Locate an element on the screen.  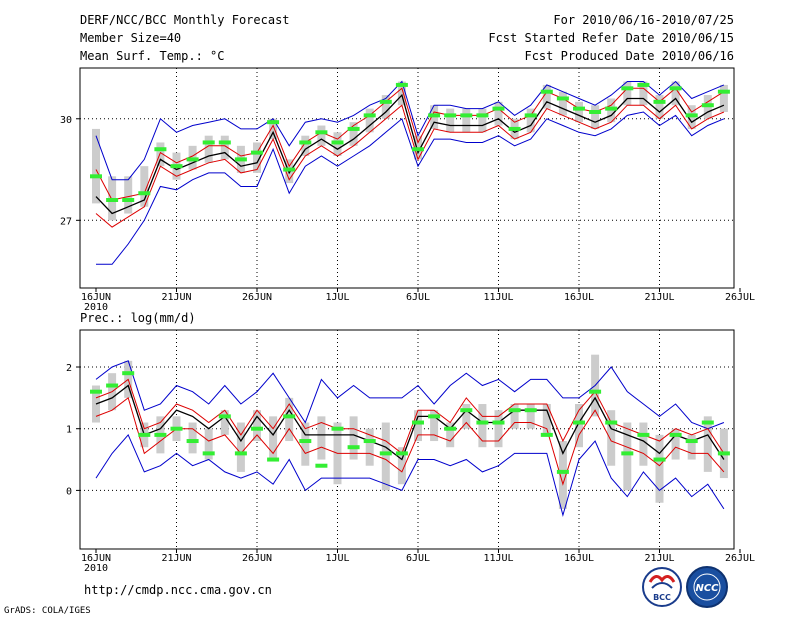
ncc-logo: NCC is located at coordinates (707, 587).